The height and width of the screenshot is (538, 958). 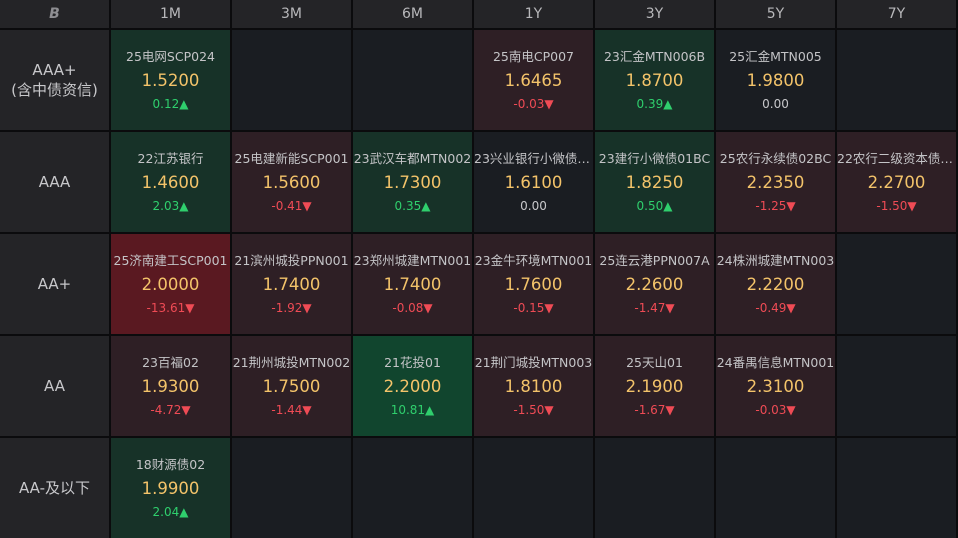 I want to click on bond-name: 25南电CP007, so click(x=533, y=56).